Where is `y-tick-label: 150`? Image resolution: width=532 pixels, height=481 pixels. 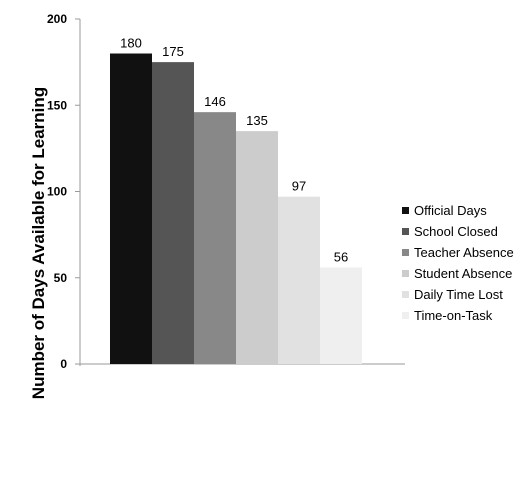 y-tick-label: 150 is located at coordinates (57, 105).